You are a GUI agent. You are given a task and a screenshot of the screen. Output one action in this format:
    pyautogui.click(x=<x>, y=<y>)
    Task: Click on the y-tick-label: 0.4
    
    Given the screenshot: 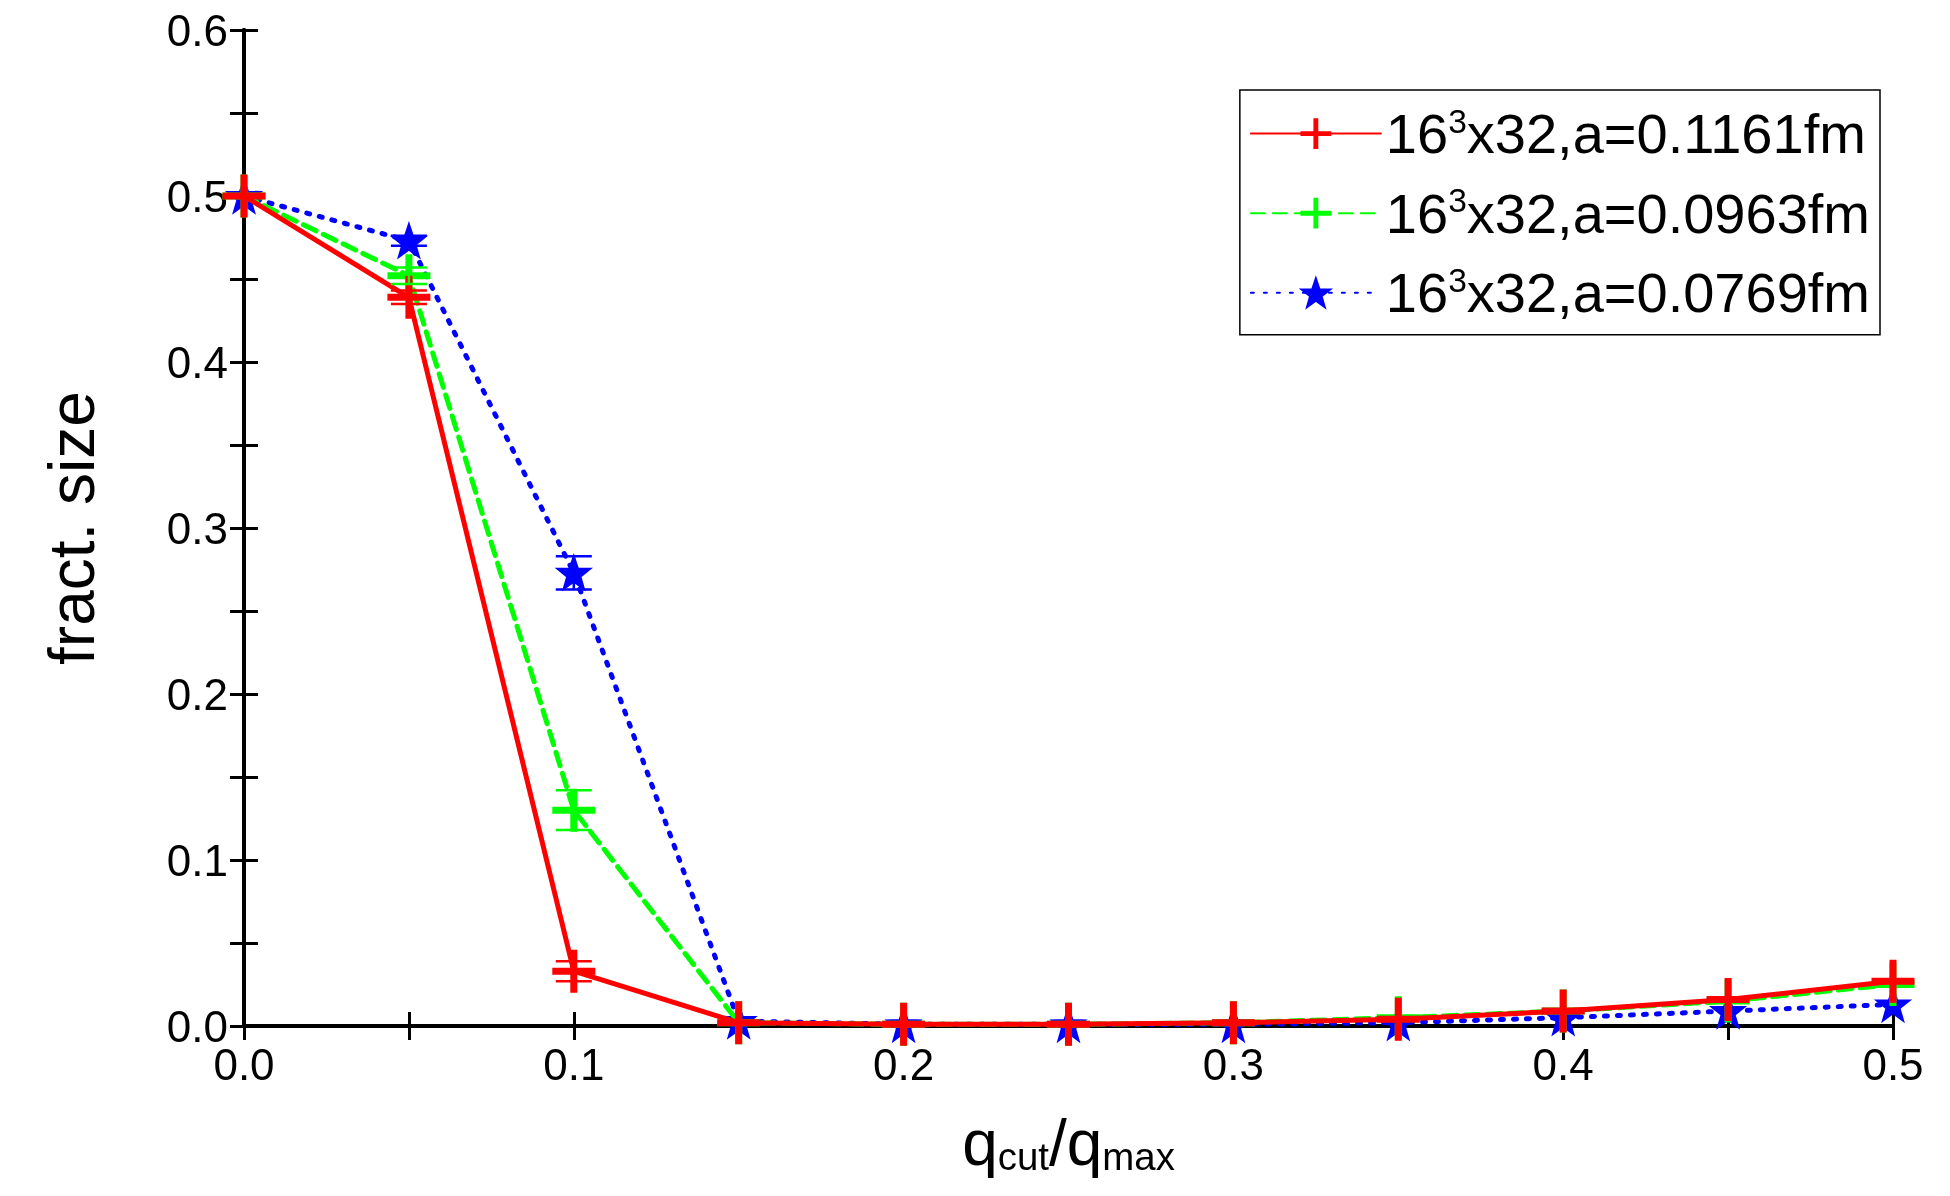 What is the action you would take?
    pyautogui.click(x=197, y=362)
    